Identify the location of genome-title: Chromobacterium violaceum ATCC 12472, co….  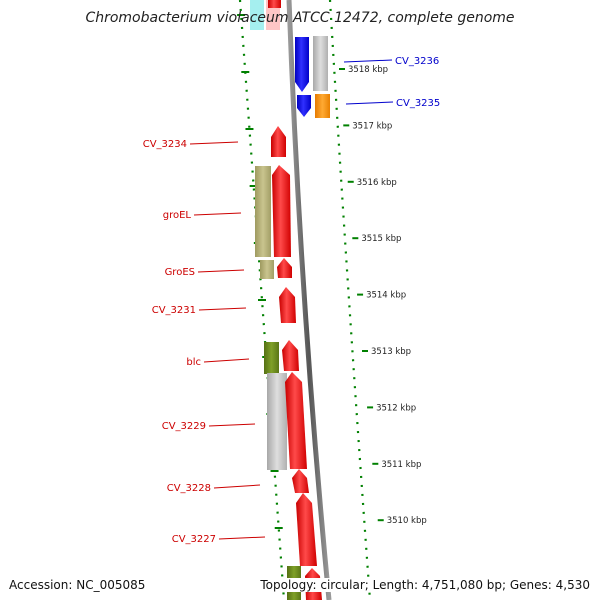
(300, 18).